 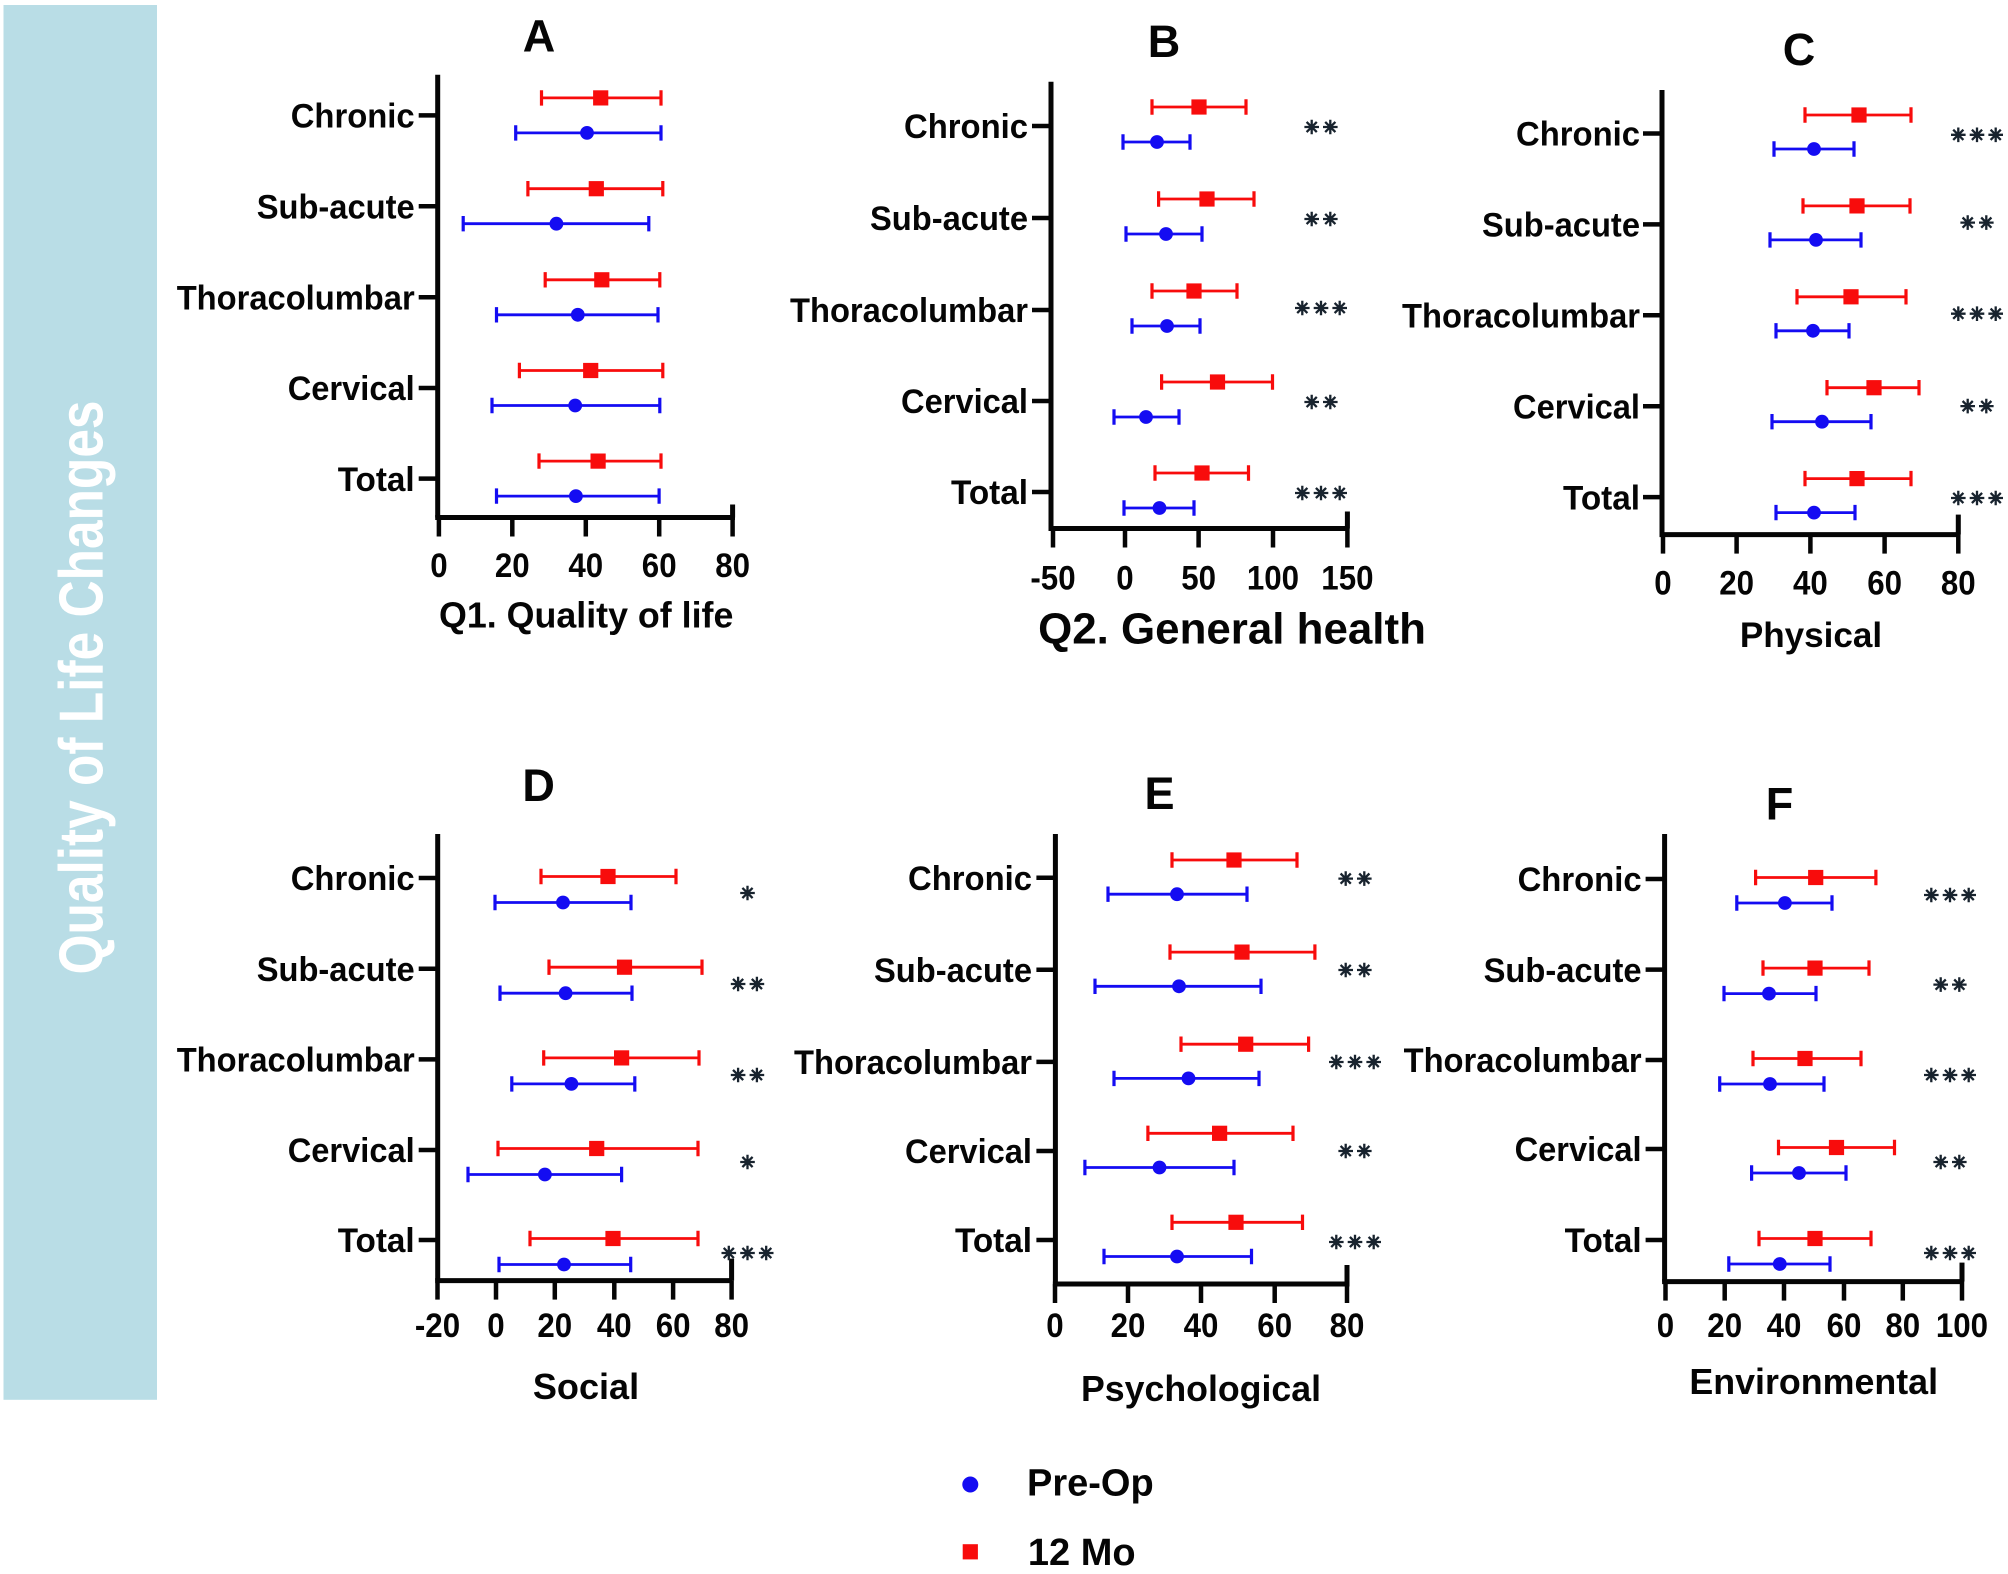 What do you see at coordinates (1811, 635) in the screenshot?
I see `svg-text: Physical` at bounding box center [1811, 635].